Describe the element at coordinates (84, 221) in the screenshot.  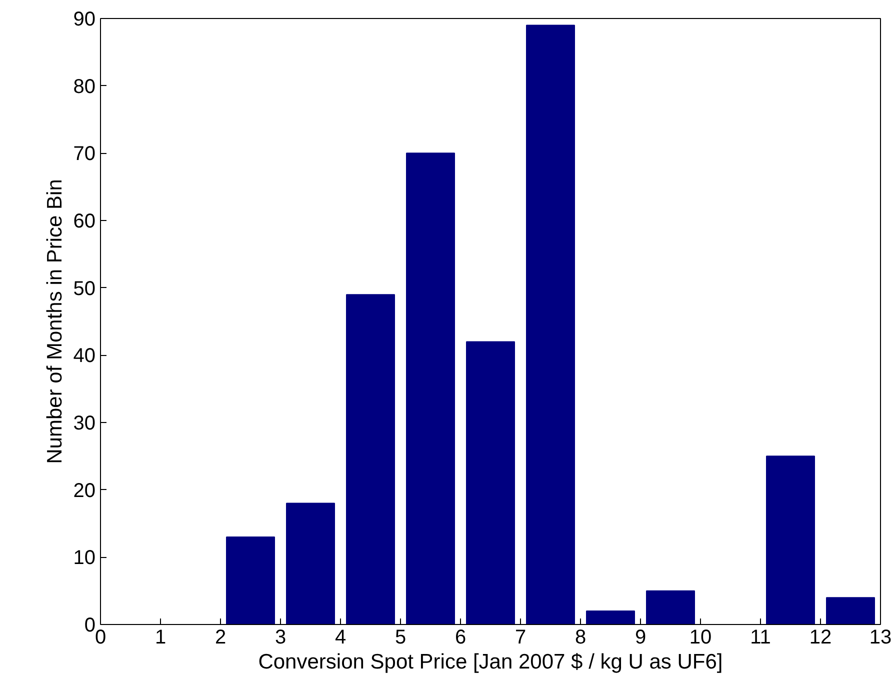
I see `y-tick-label: 60` at that location.